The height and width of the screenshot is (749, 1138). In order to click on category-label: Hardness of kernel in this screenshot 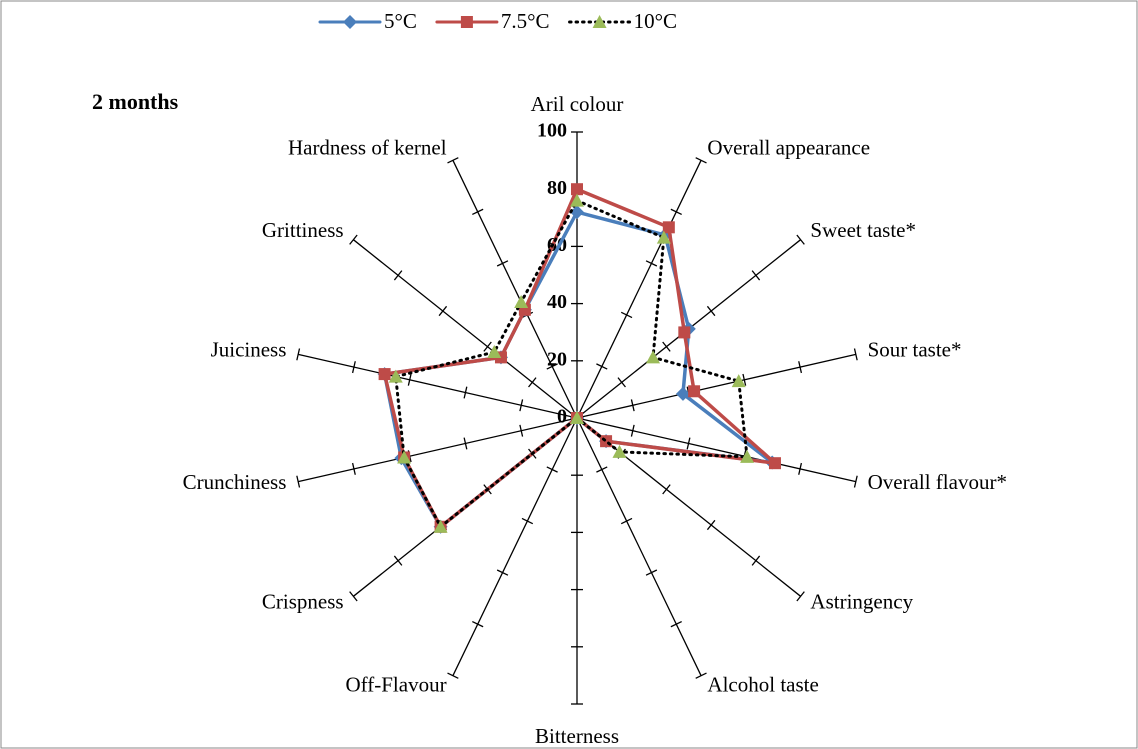, I will do `click(367, 147)`.